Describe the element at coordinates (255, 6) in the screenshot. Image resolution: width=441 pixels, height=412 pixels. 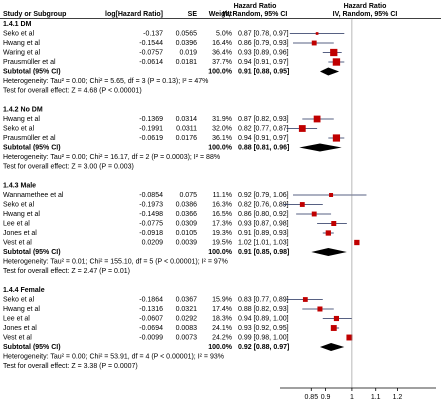
I see `header: Hazard Ratio` at that location.